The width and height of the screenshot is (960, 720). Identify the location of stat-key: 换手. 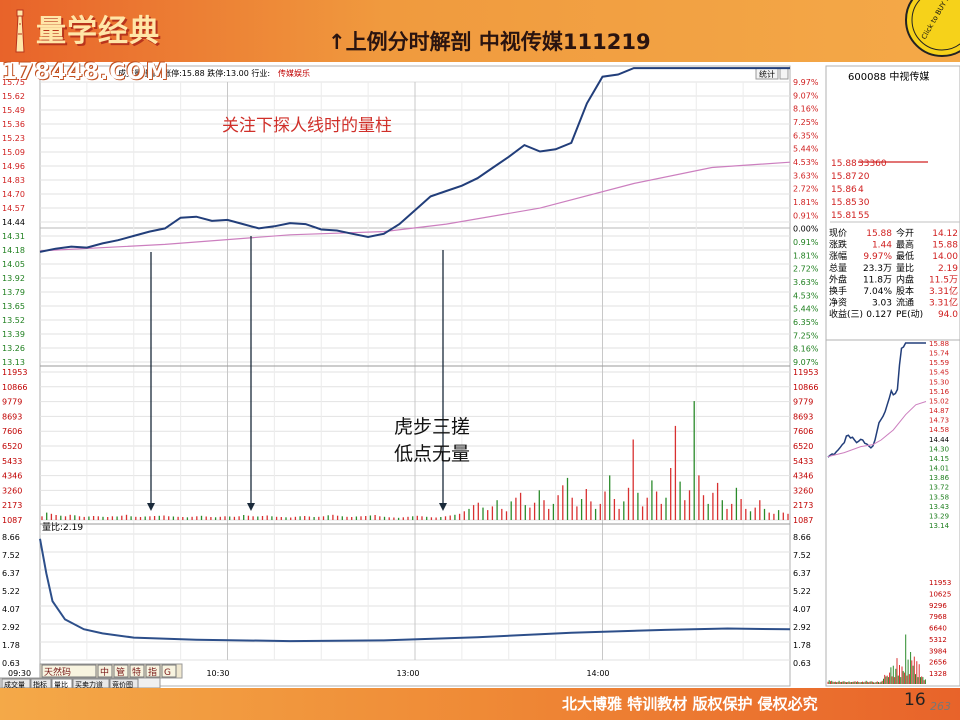
(838, 291).